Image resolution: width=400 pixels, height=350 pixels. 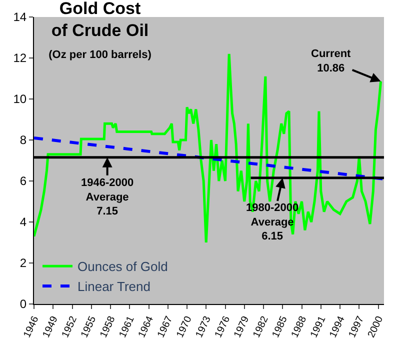 What do you see at coordinates (184, 327) in the screenshot?
I see `x-tick-label: 1970` at bounding box center [184, 327].